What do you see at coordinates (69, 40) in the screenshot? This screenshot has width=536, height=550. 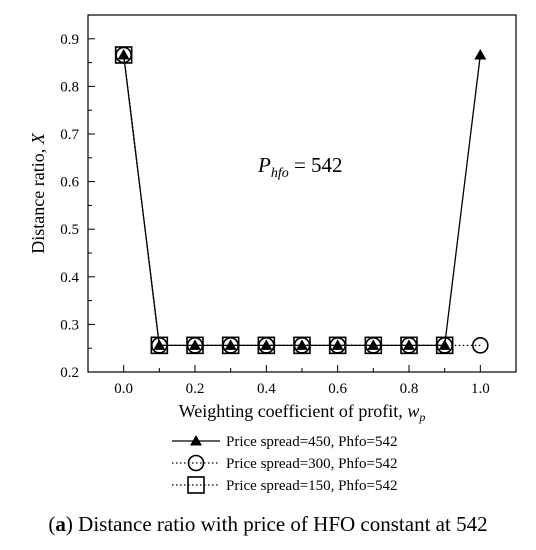 I see `y-tick-label: 0.9` at bounding box center [69, 40].